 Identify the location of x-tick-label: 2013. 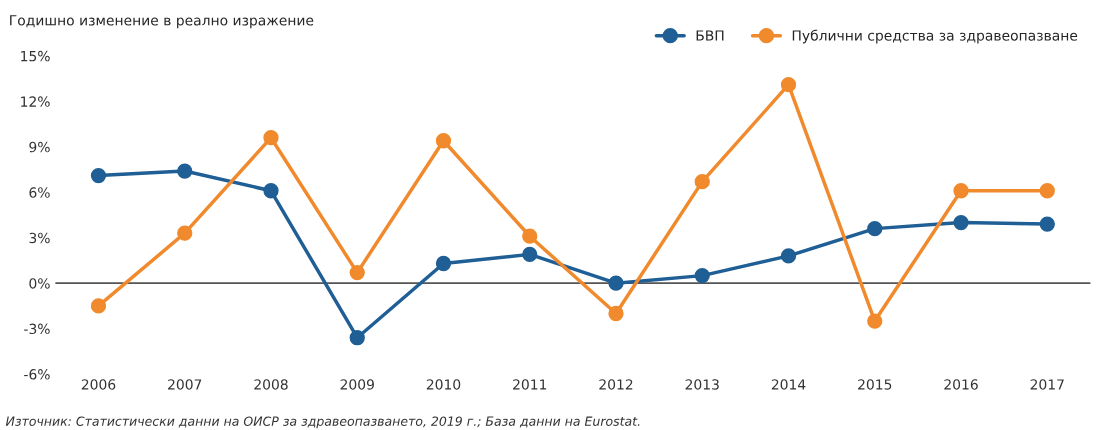
(702, 384).